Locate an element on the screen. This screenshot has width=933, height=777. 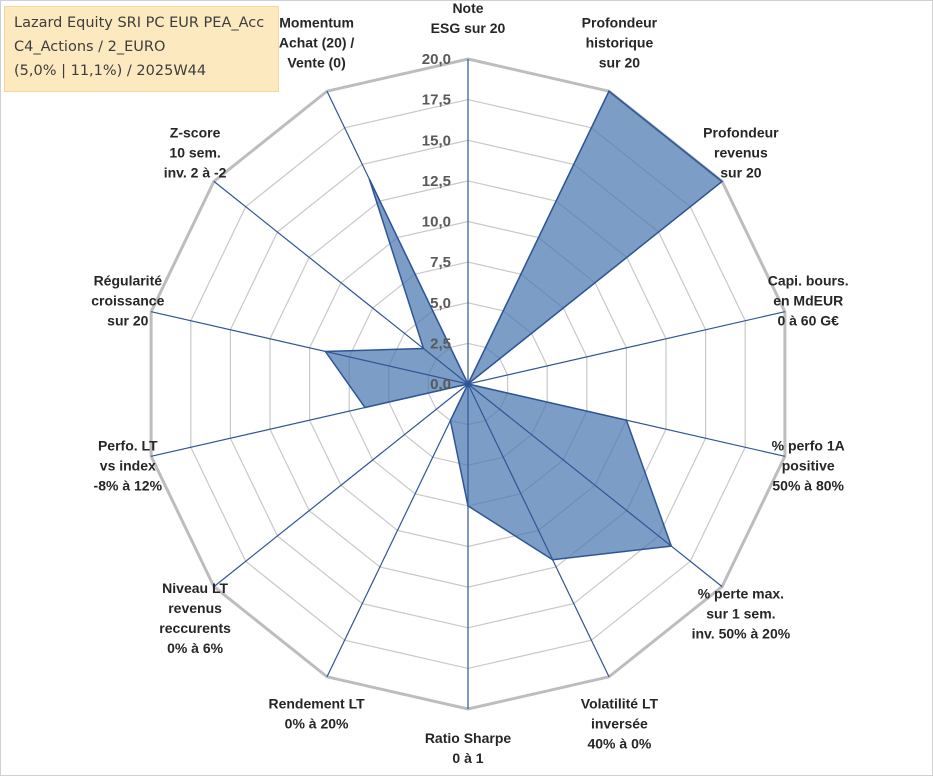
chart-title-line: (5,0% | 11,1%) / 2025W44 is located at coordinates (110, 71).